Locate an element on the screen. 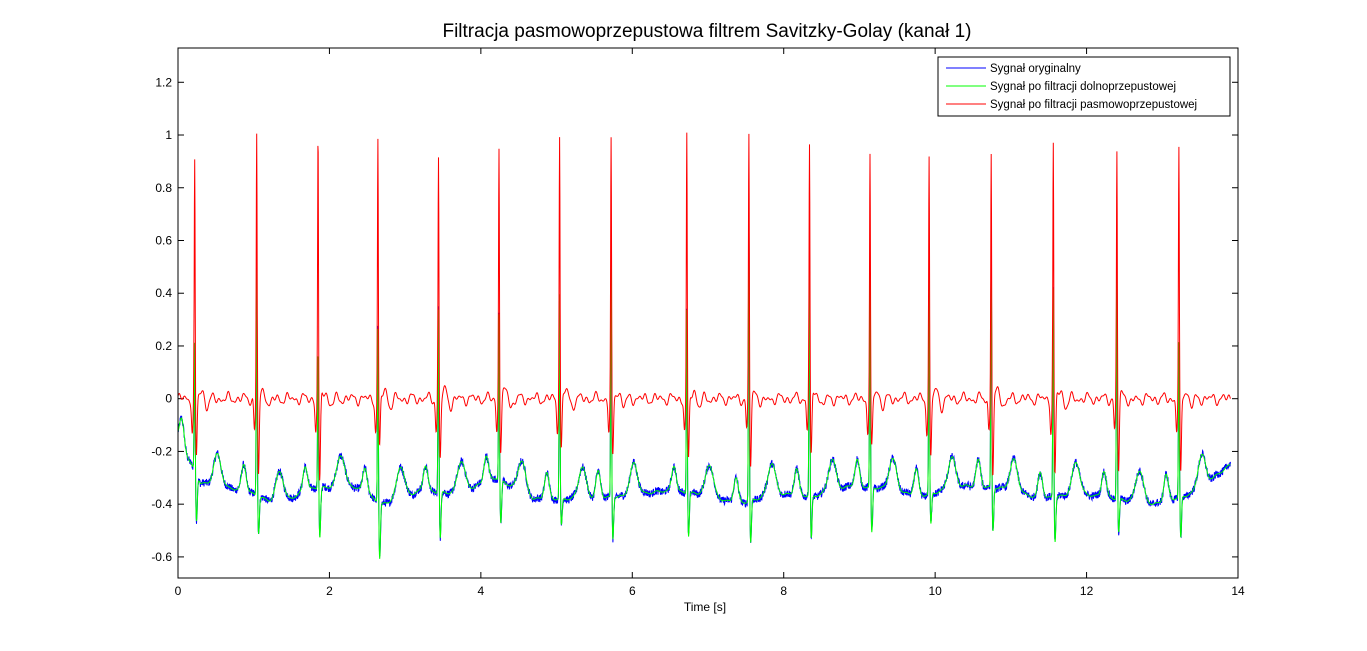  legend-label-lowpass: Sygnał po filtracji dolnoprzepustowej is located at coordinates (1083, 87).